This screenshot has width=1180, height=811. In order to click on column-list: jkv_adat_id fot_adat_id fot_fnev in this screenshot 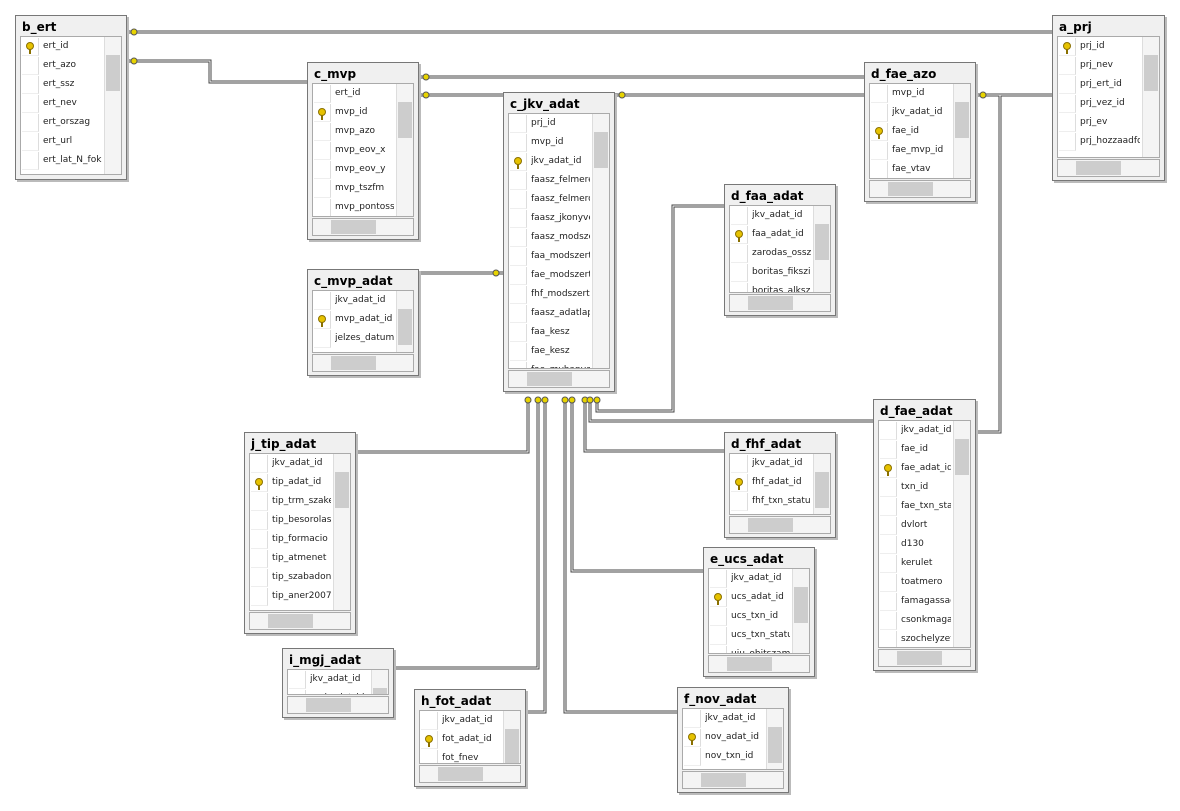, I will do `click(470, 737)`.